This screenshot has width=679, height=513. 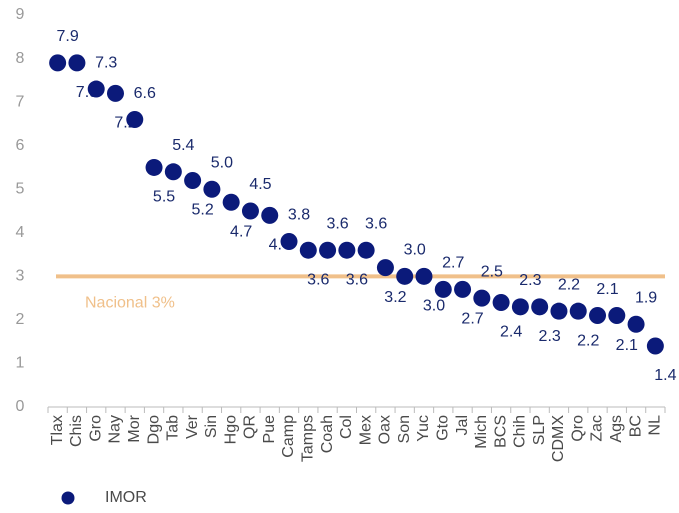 I want to click on x-tick-label: NL, so click(x=655, y=425).